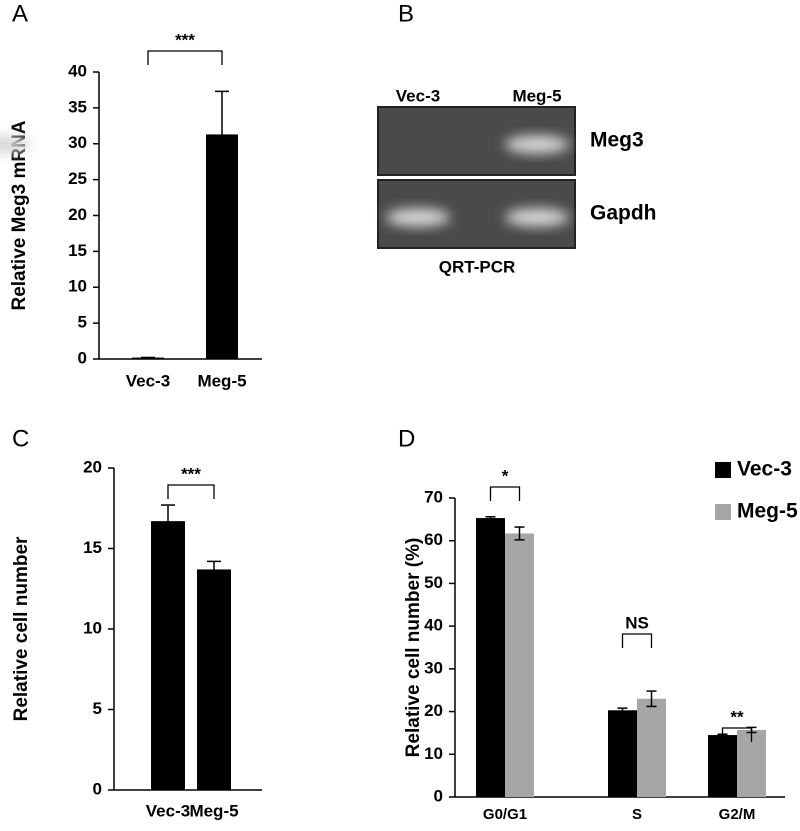 Image resolution: width=800 pixels, height=831 pixels. Describe the element at coordinates (536, 95) in the screenshot. I see `lane-label: Meg-5` at that location.